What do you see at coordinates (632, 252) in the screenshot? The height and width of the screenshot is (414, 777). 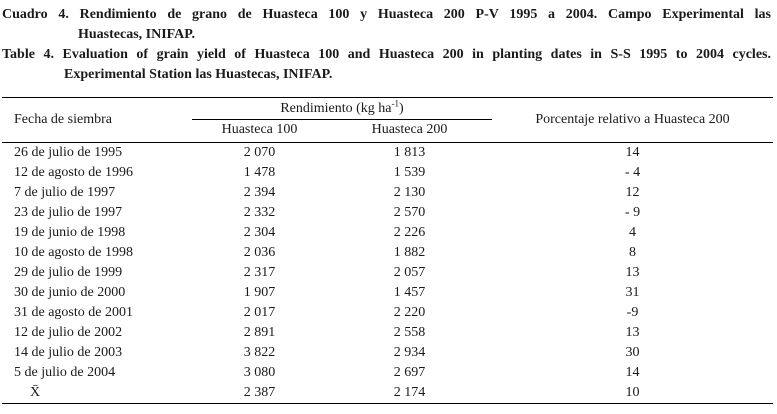 I see `cell-porcentaje: 8` at bounding box center [632, 252].